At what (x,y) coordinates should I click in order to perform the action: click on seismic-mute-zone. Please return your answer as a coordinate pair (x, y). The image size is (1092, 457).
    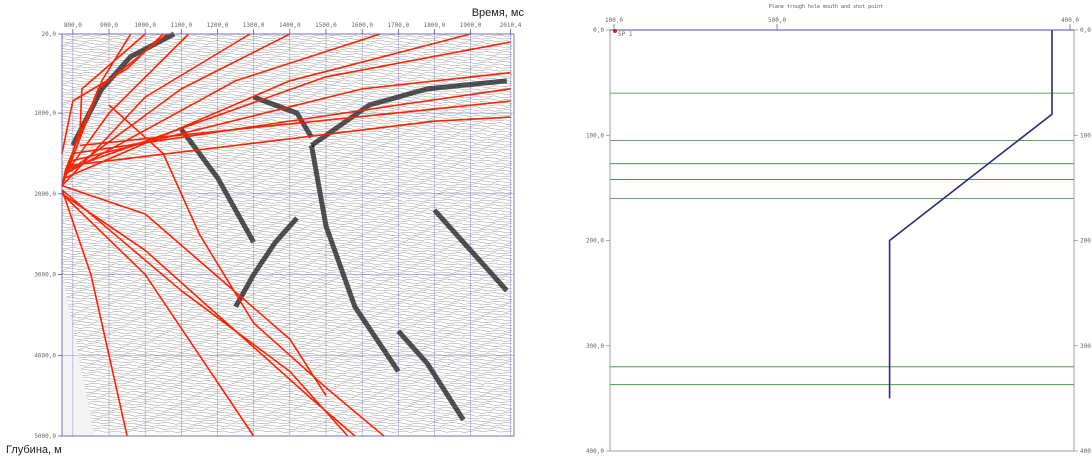
    Looking at the image, I should click on (78, 355).